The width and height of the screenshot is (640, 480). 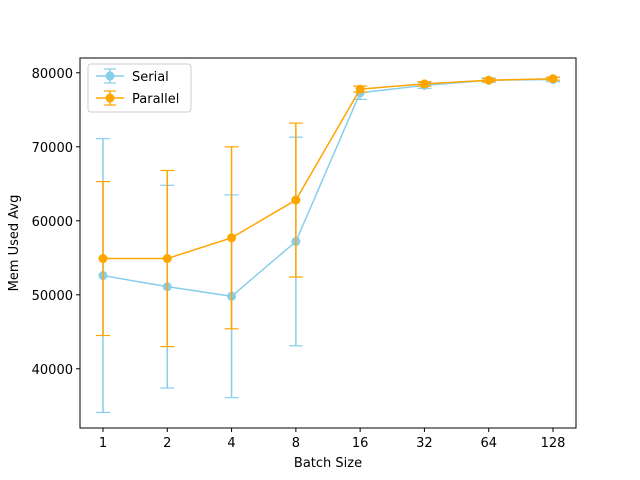 What do you see at coordinates (488, 443) in the screenshot?
I see `x-tick-label-64: 64` at bounding box center [488, 443].